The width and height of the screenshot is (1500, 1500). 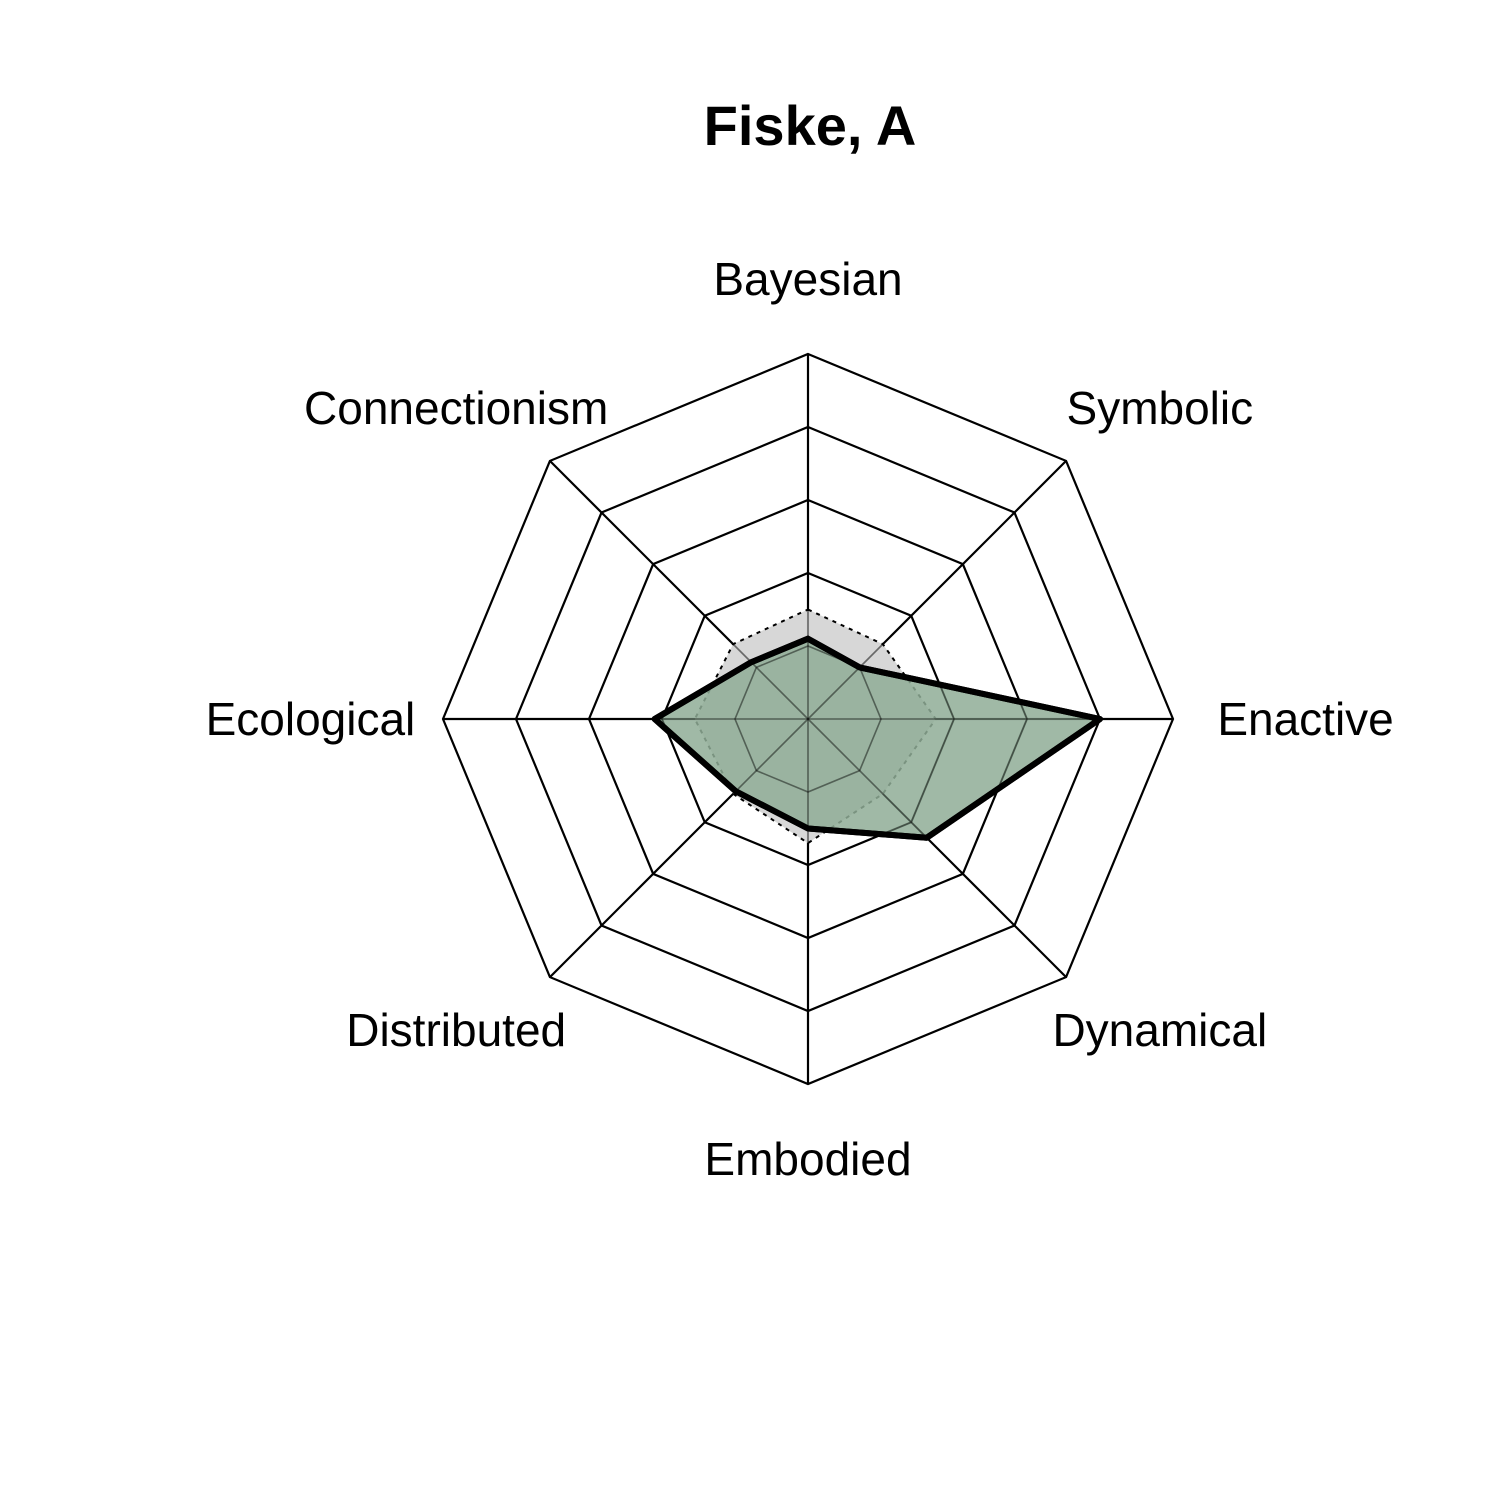 I want to click on series-line-main, so click(x=877, y=738).